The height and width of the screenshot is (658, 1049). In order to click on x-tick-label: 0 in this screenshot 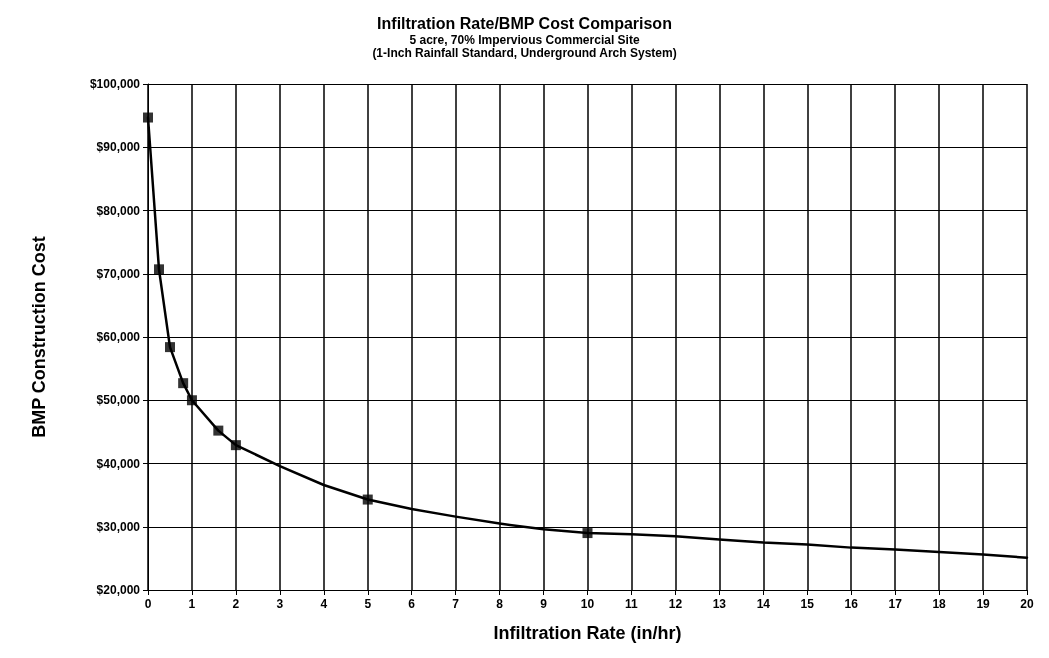, I will do `click(148, 604)`.